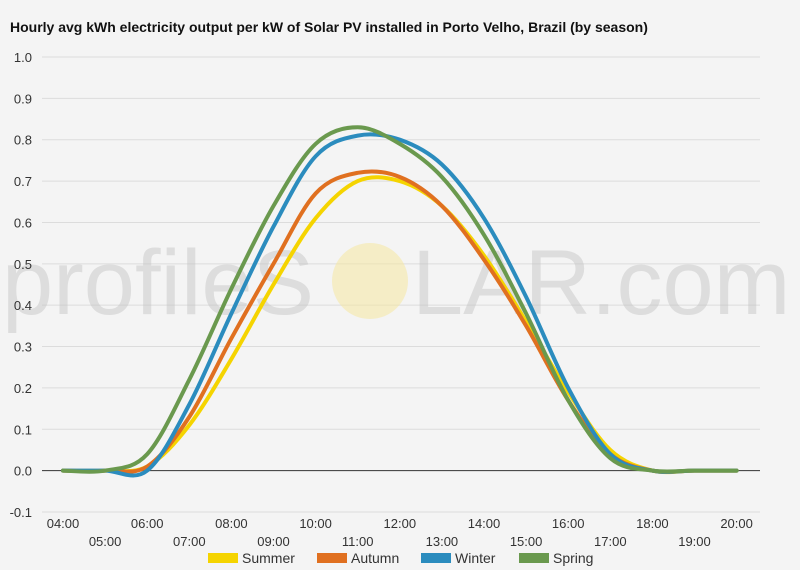  What do you see at coordinates (573, 558) in the screenshot?
I see `legend-label-spring: Spring` at bounding box center [573, 558].